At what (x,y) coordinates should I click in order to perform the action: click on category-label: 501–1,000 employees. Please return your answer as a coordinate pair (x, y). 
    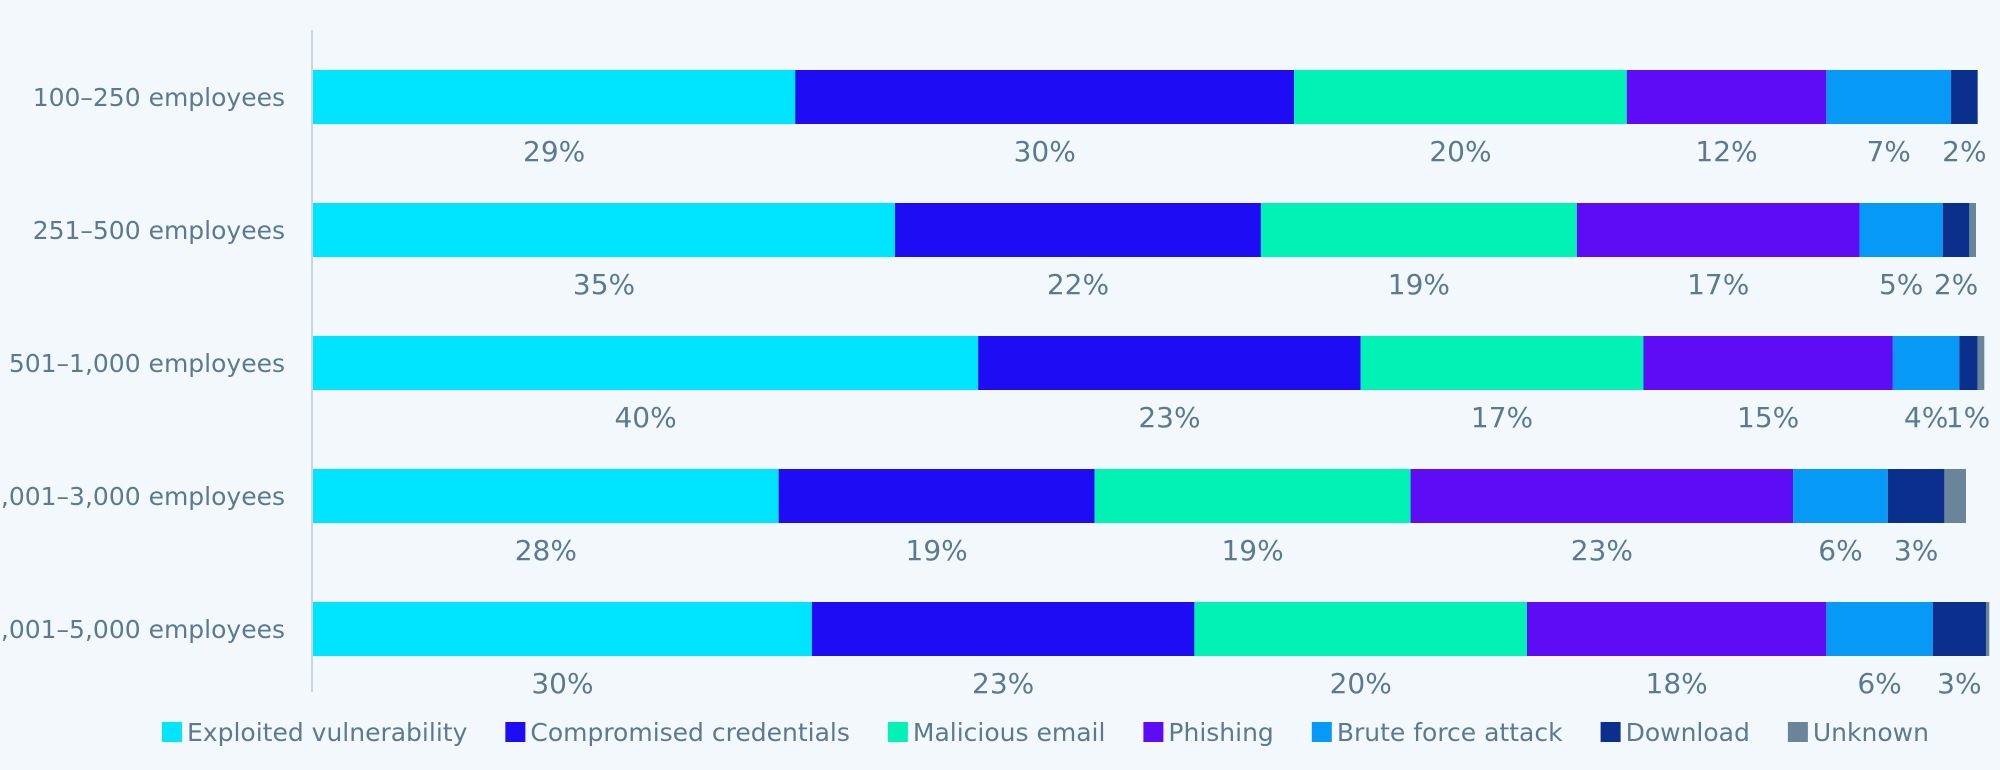
    Looking at the image, I should click on (147, 363).